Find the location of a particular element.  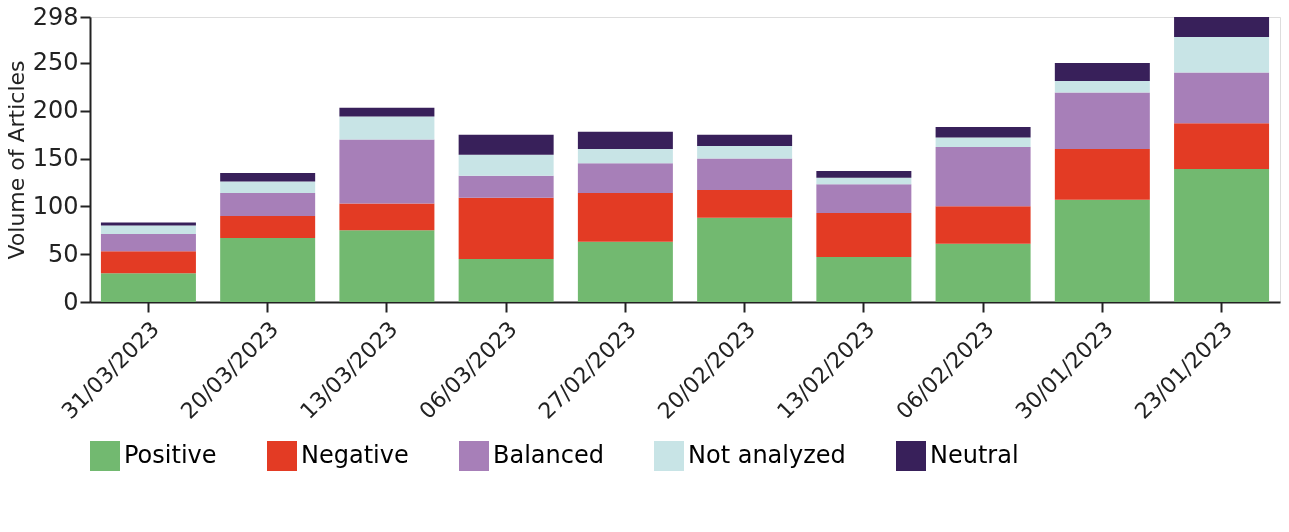

y-tick-label: 250 is located at coordinates (55, 62).